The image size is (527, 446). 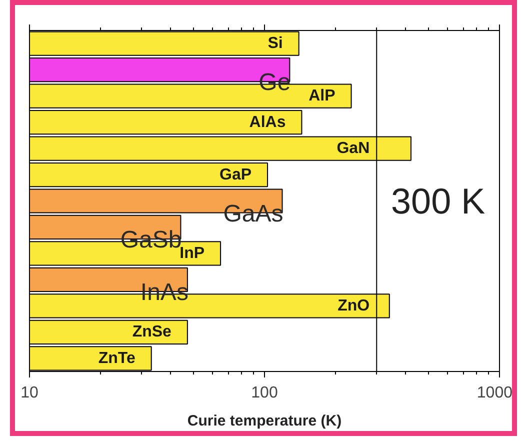 What do you see at coordinates (117, 358) in the screenshot?
I see `y-tick-label: ZnTe` at bounding box center [117, 358].